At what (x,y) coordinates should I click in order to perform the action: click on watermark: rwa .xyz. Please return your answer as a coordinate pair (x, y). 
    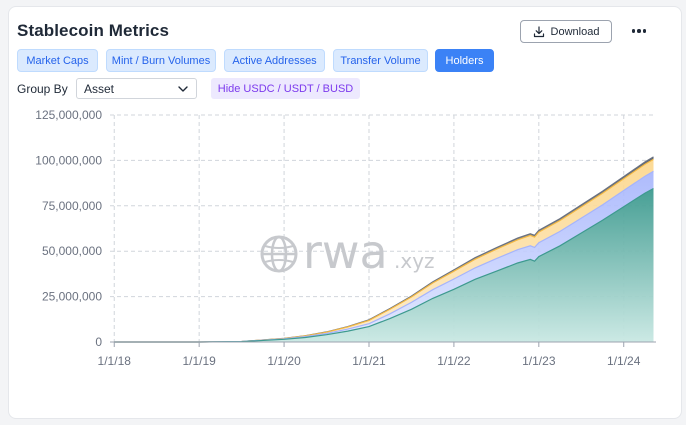
    Looking at the image, I should click on (347, 252).